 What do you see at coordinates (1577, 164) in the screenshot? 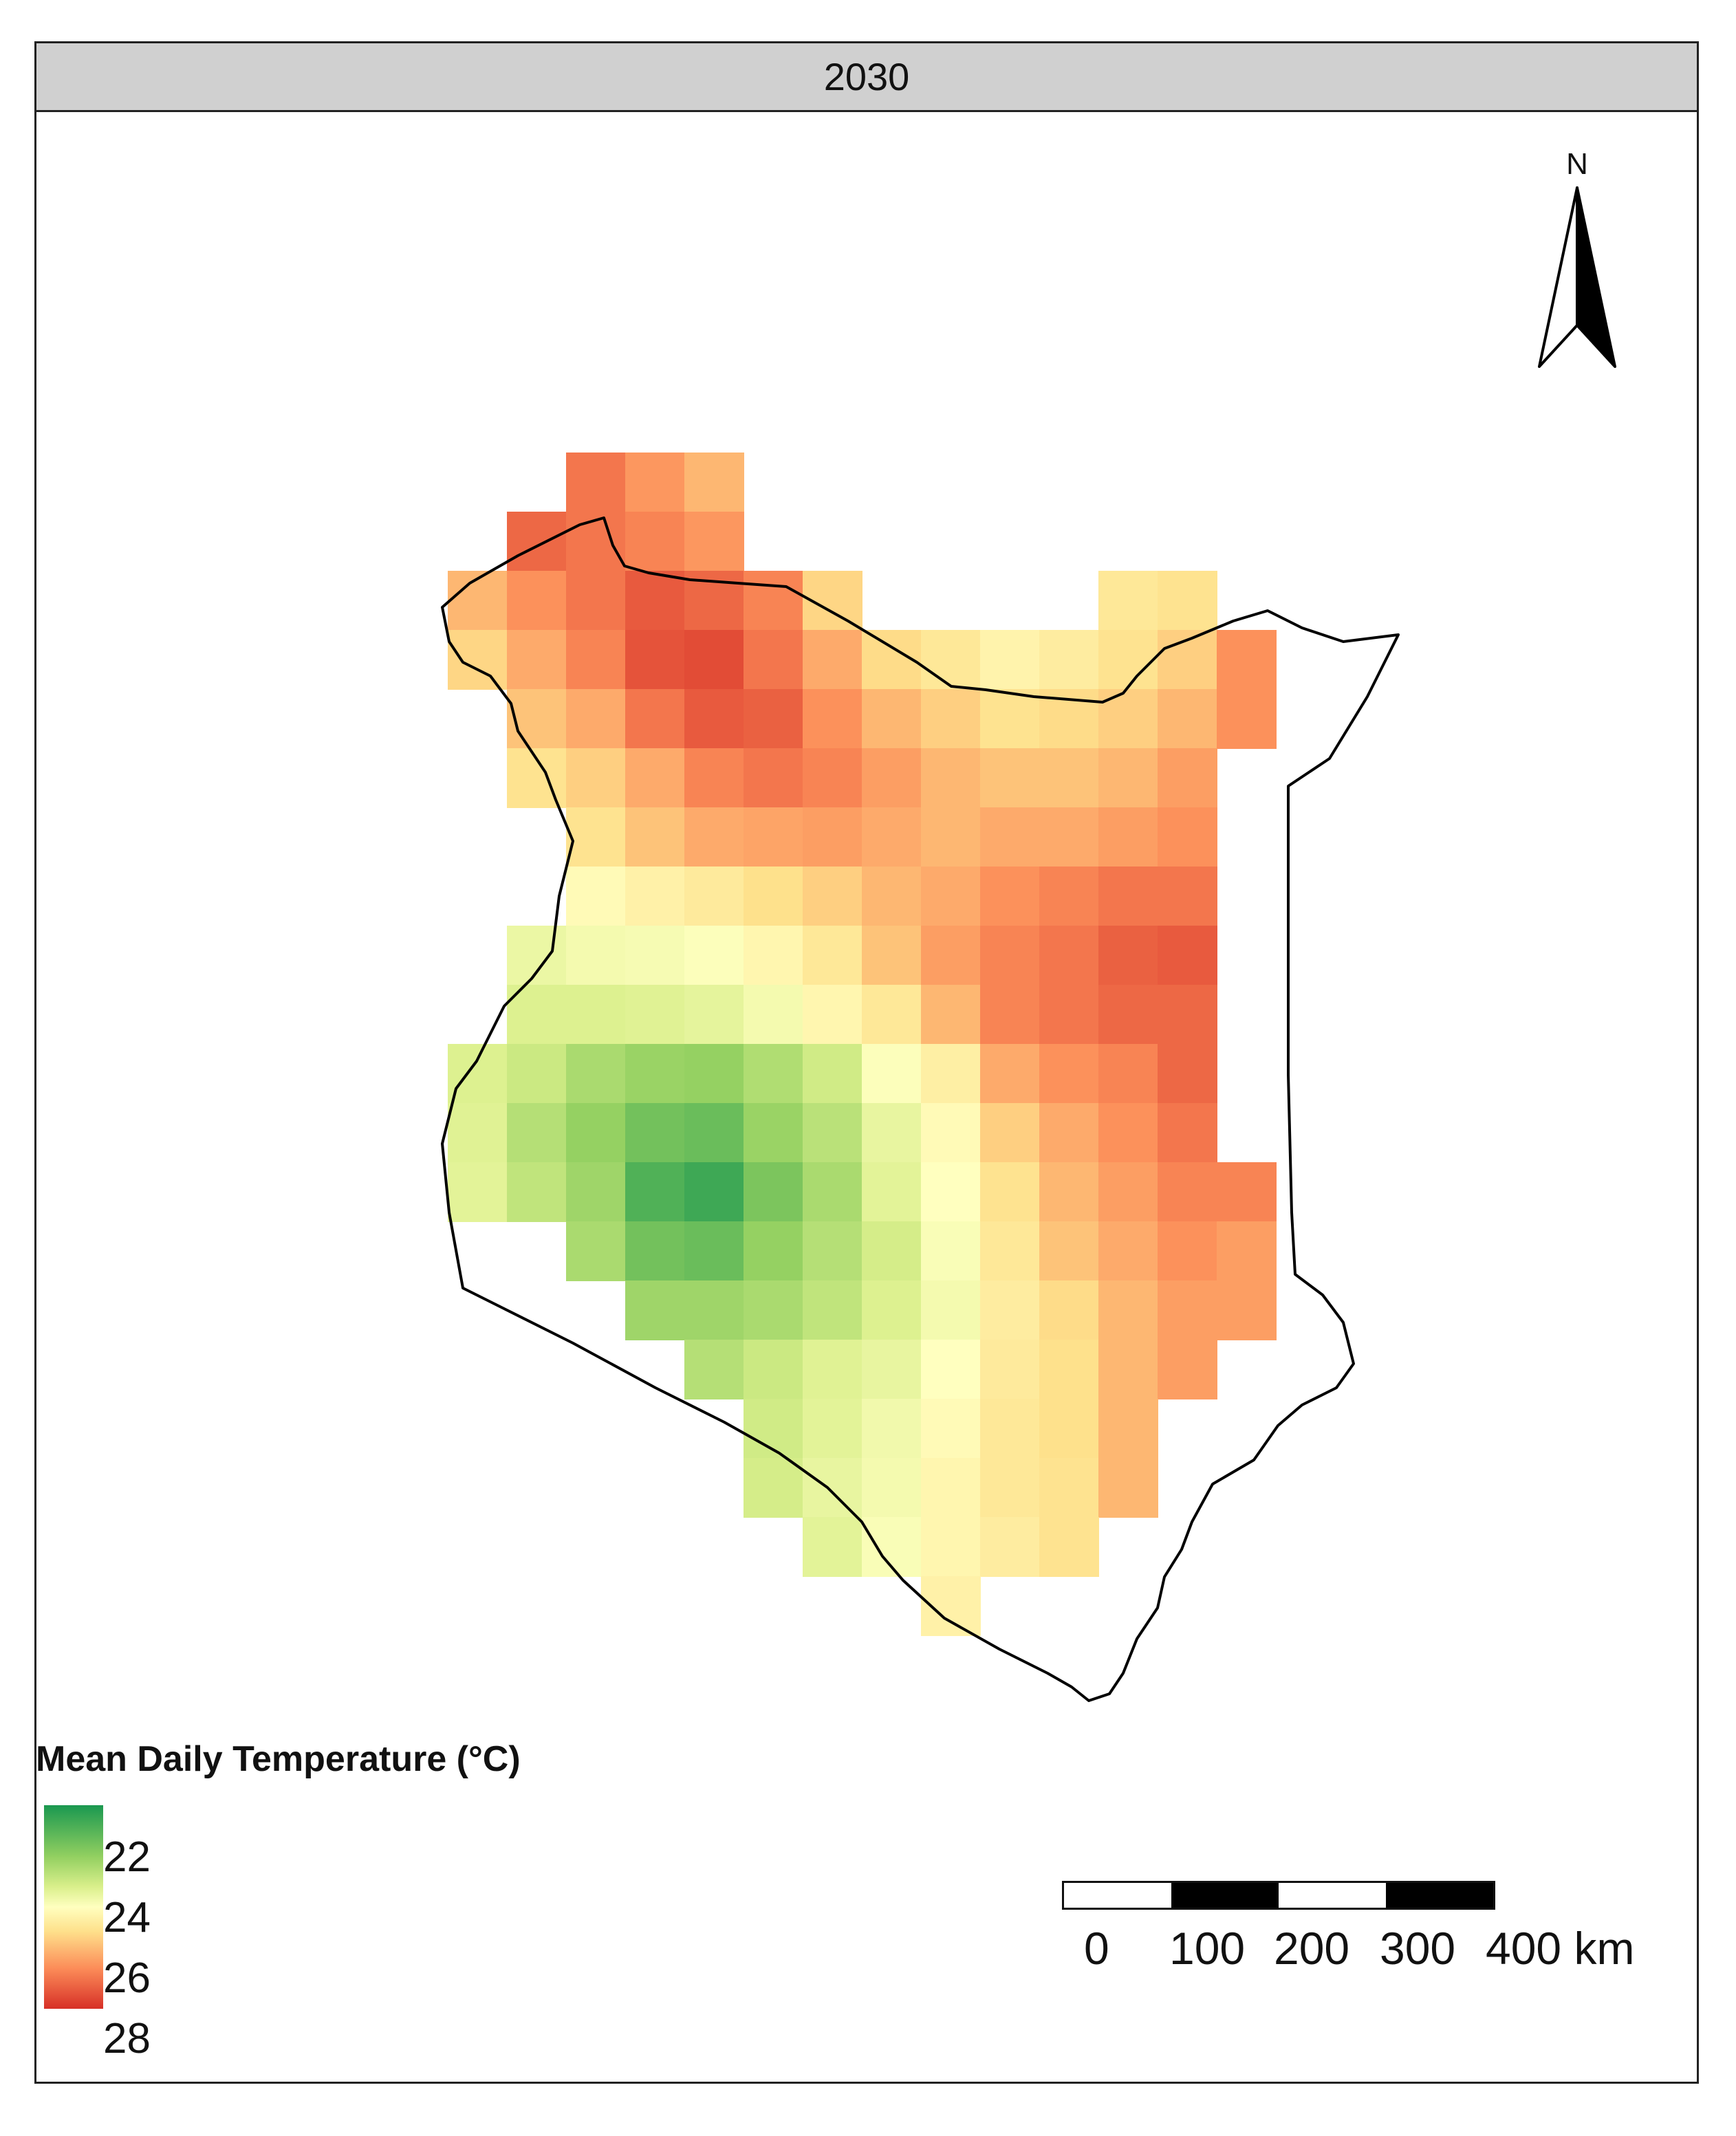
I see `north-label: N` at bounding box center [1577, 164].